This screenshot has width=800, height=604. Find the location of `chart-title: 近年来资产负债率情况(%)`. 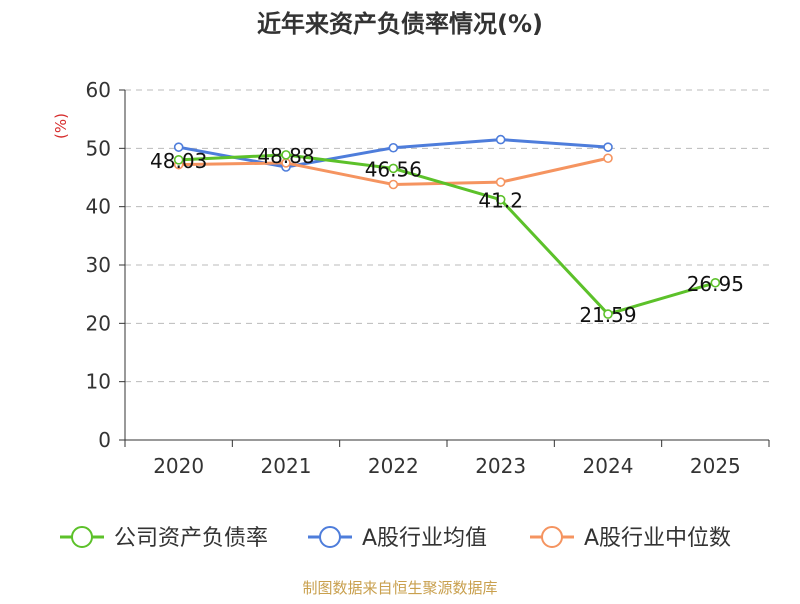

chart-title: 近年来资产负债率情况(%) is located at coordinates (400, 24).